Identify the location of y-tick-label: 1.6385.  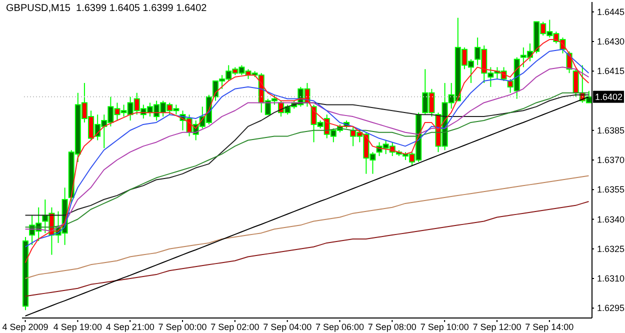
(611, 130).